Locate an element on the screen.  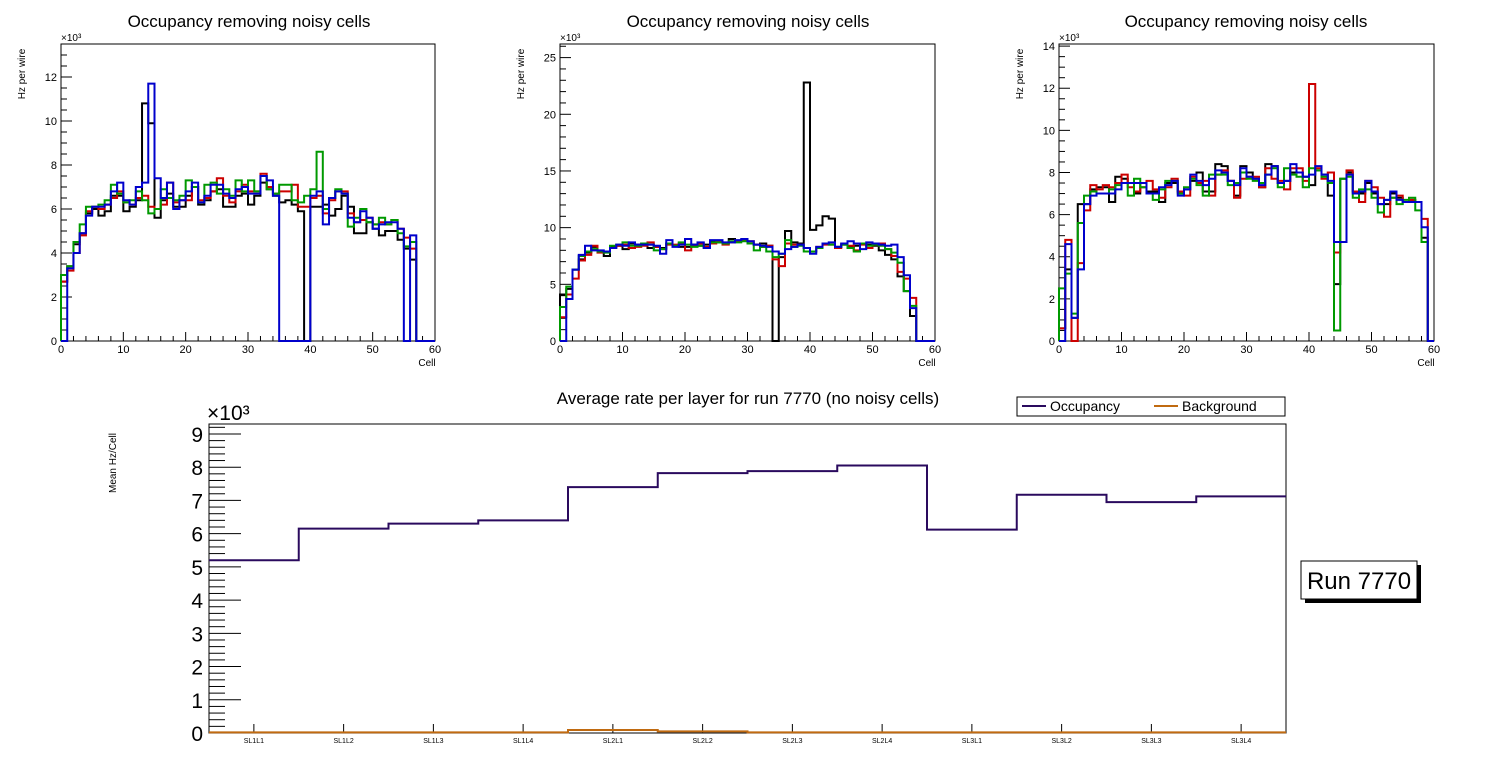
x-category-label: SL3L4 is located at coordinates (1241, 741).